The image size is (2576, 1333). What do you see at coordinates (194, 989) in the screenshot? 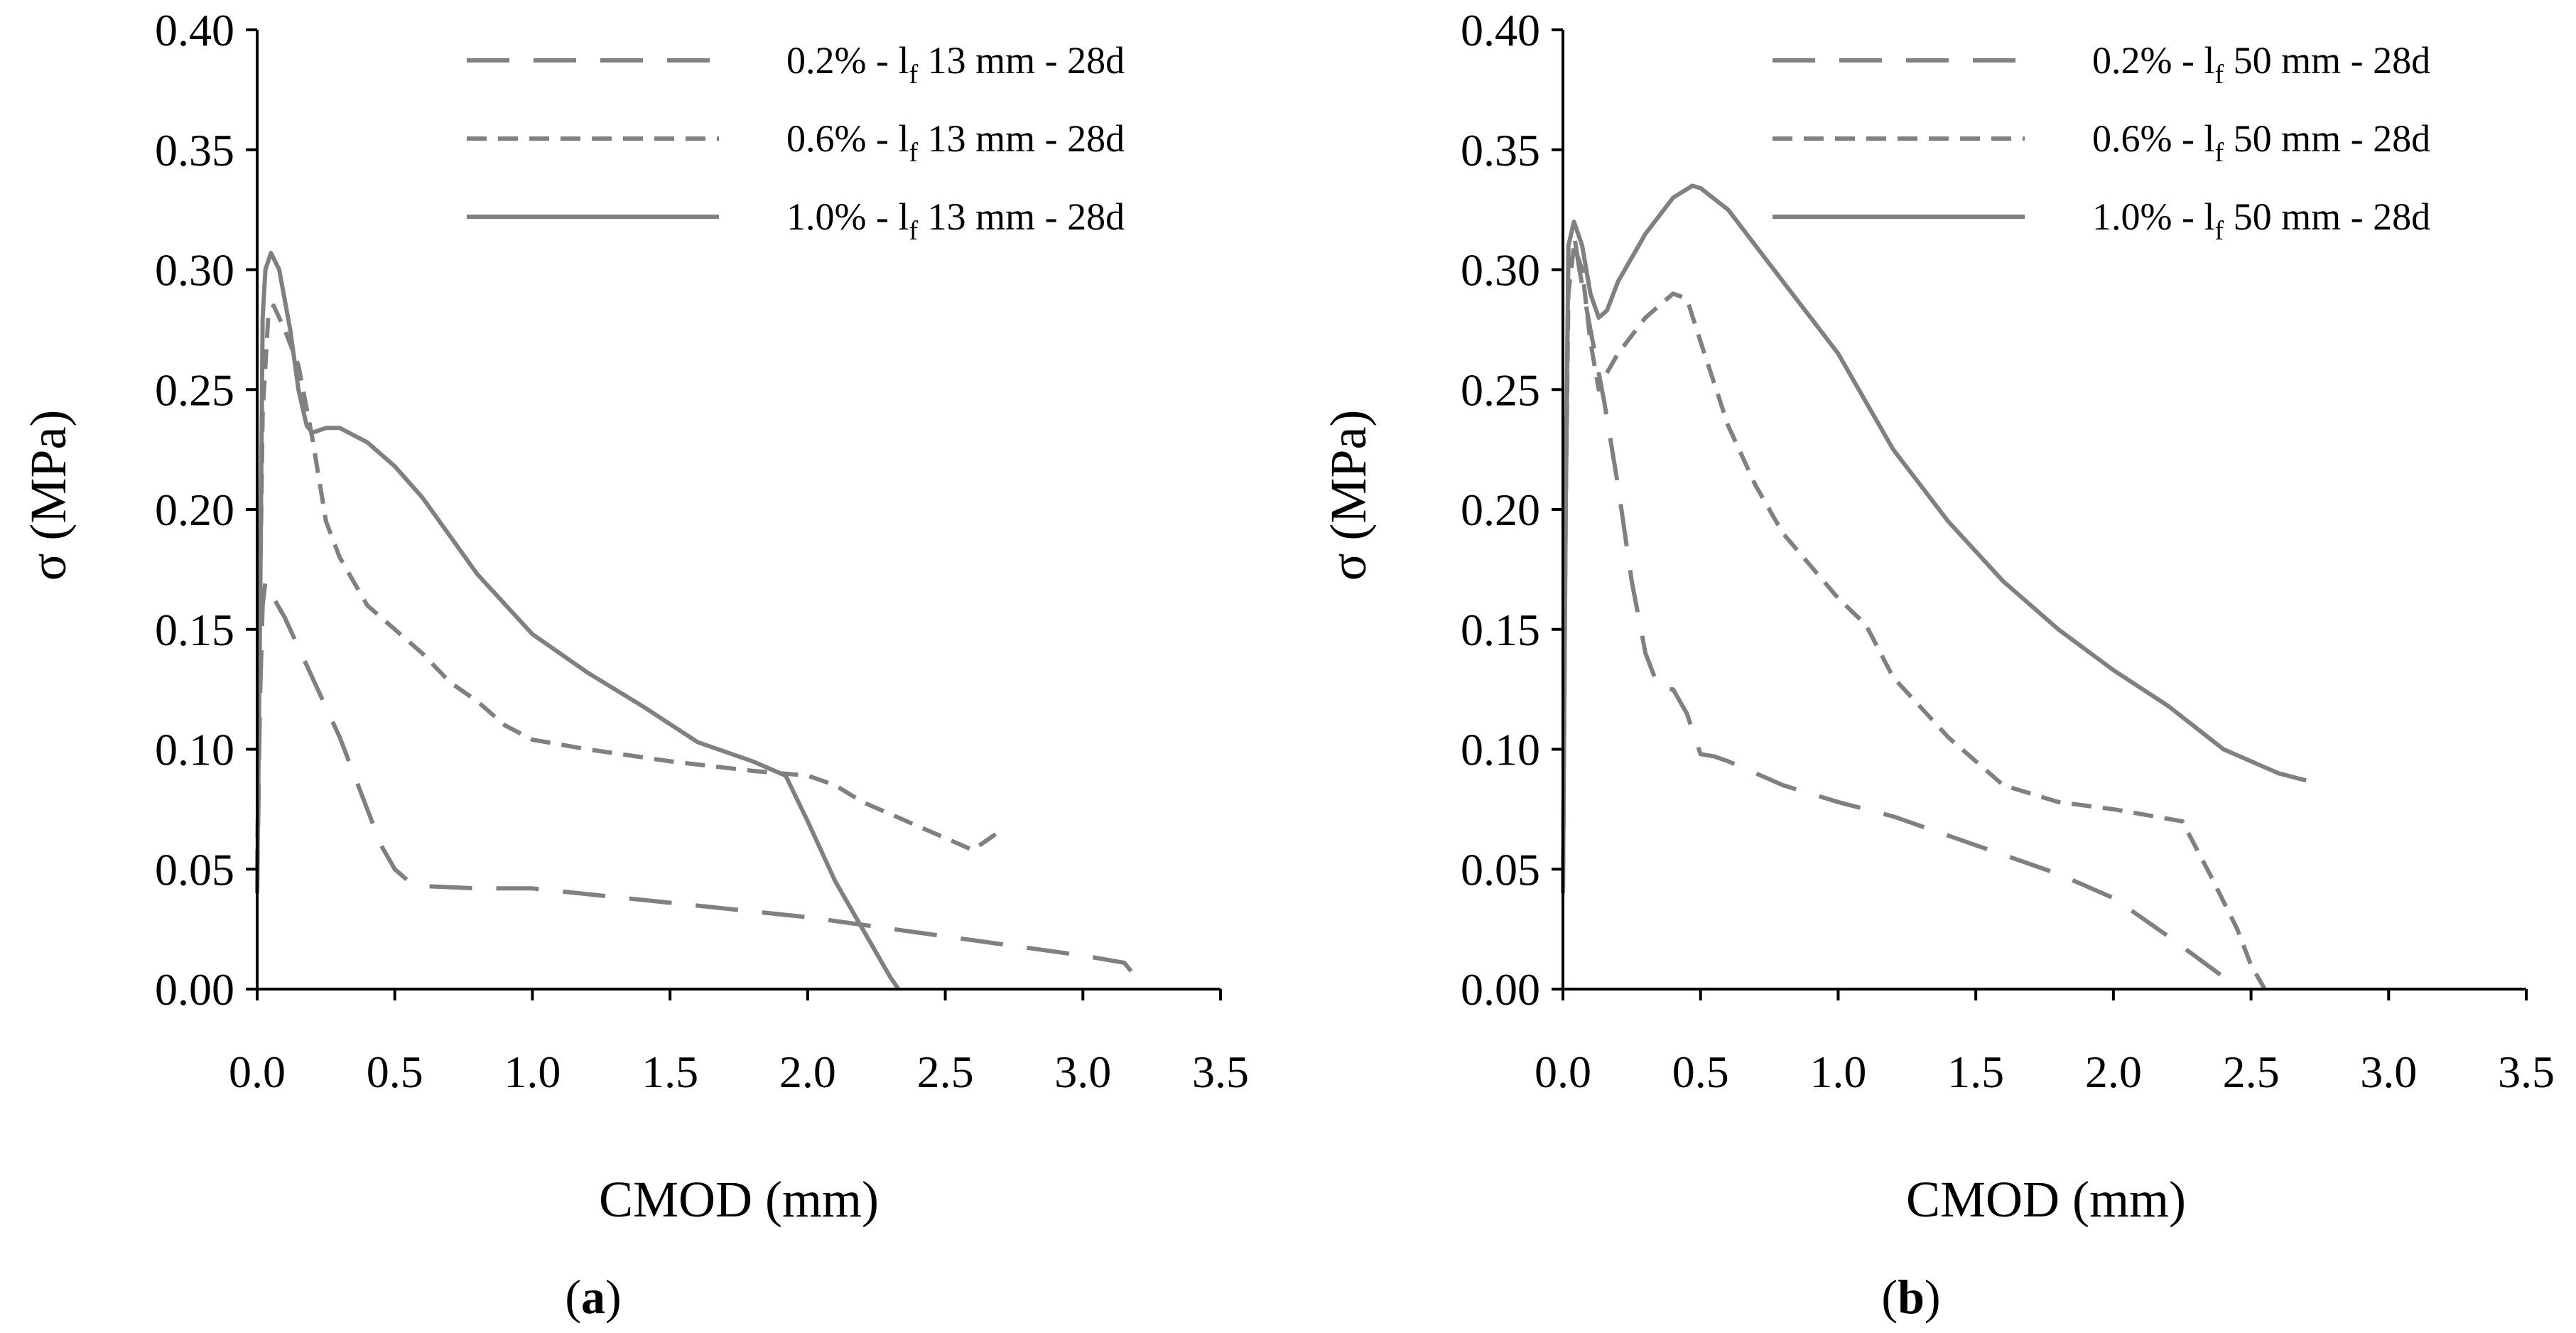
I see `y-tick-label-a: 0.00` at bounding box center [194, 989].